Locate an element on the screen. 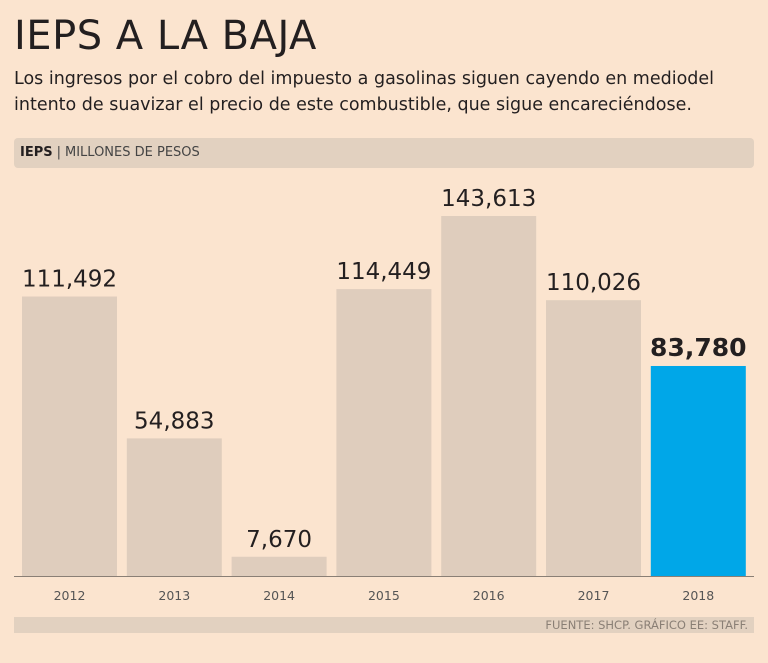 The width and height of the screenshot is (768, 663). bar-2015 is located at coordinates (384, 432).